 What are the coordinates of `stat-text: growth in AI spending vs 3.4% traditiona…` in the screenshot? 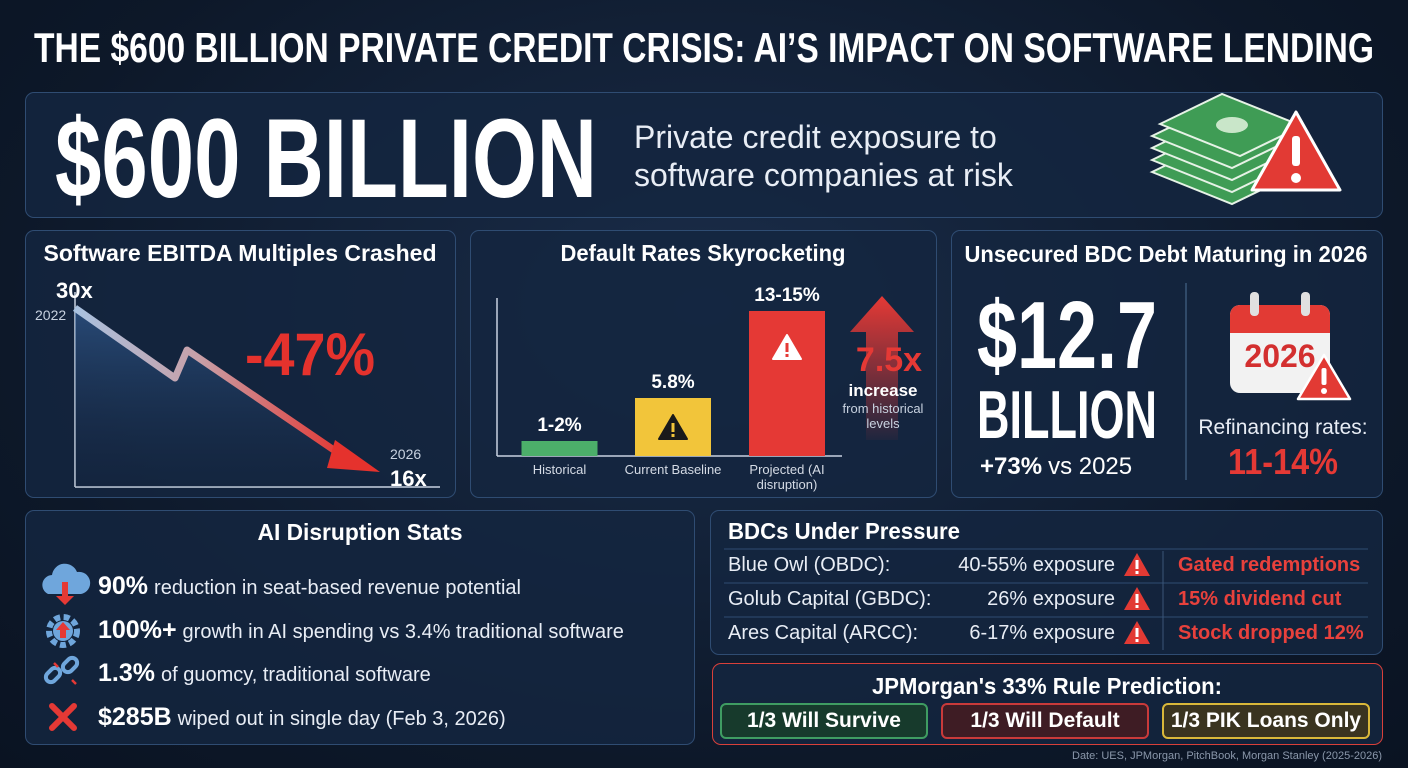 It's located at (403, 632).